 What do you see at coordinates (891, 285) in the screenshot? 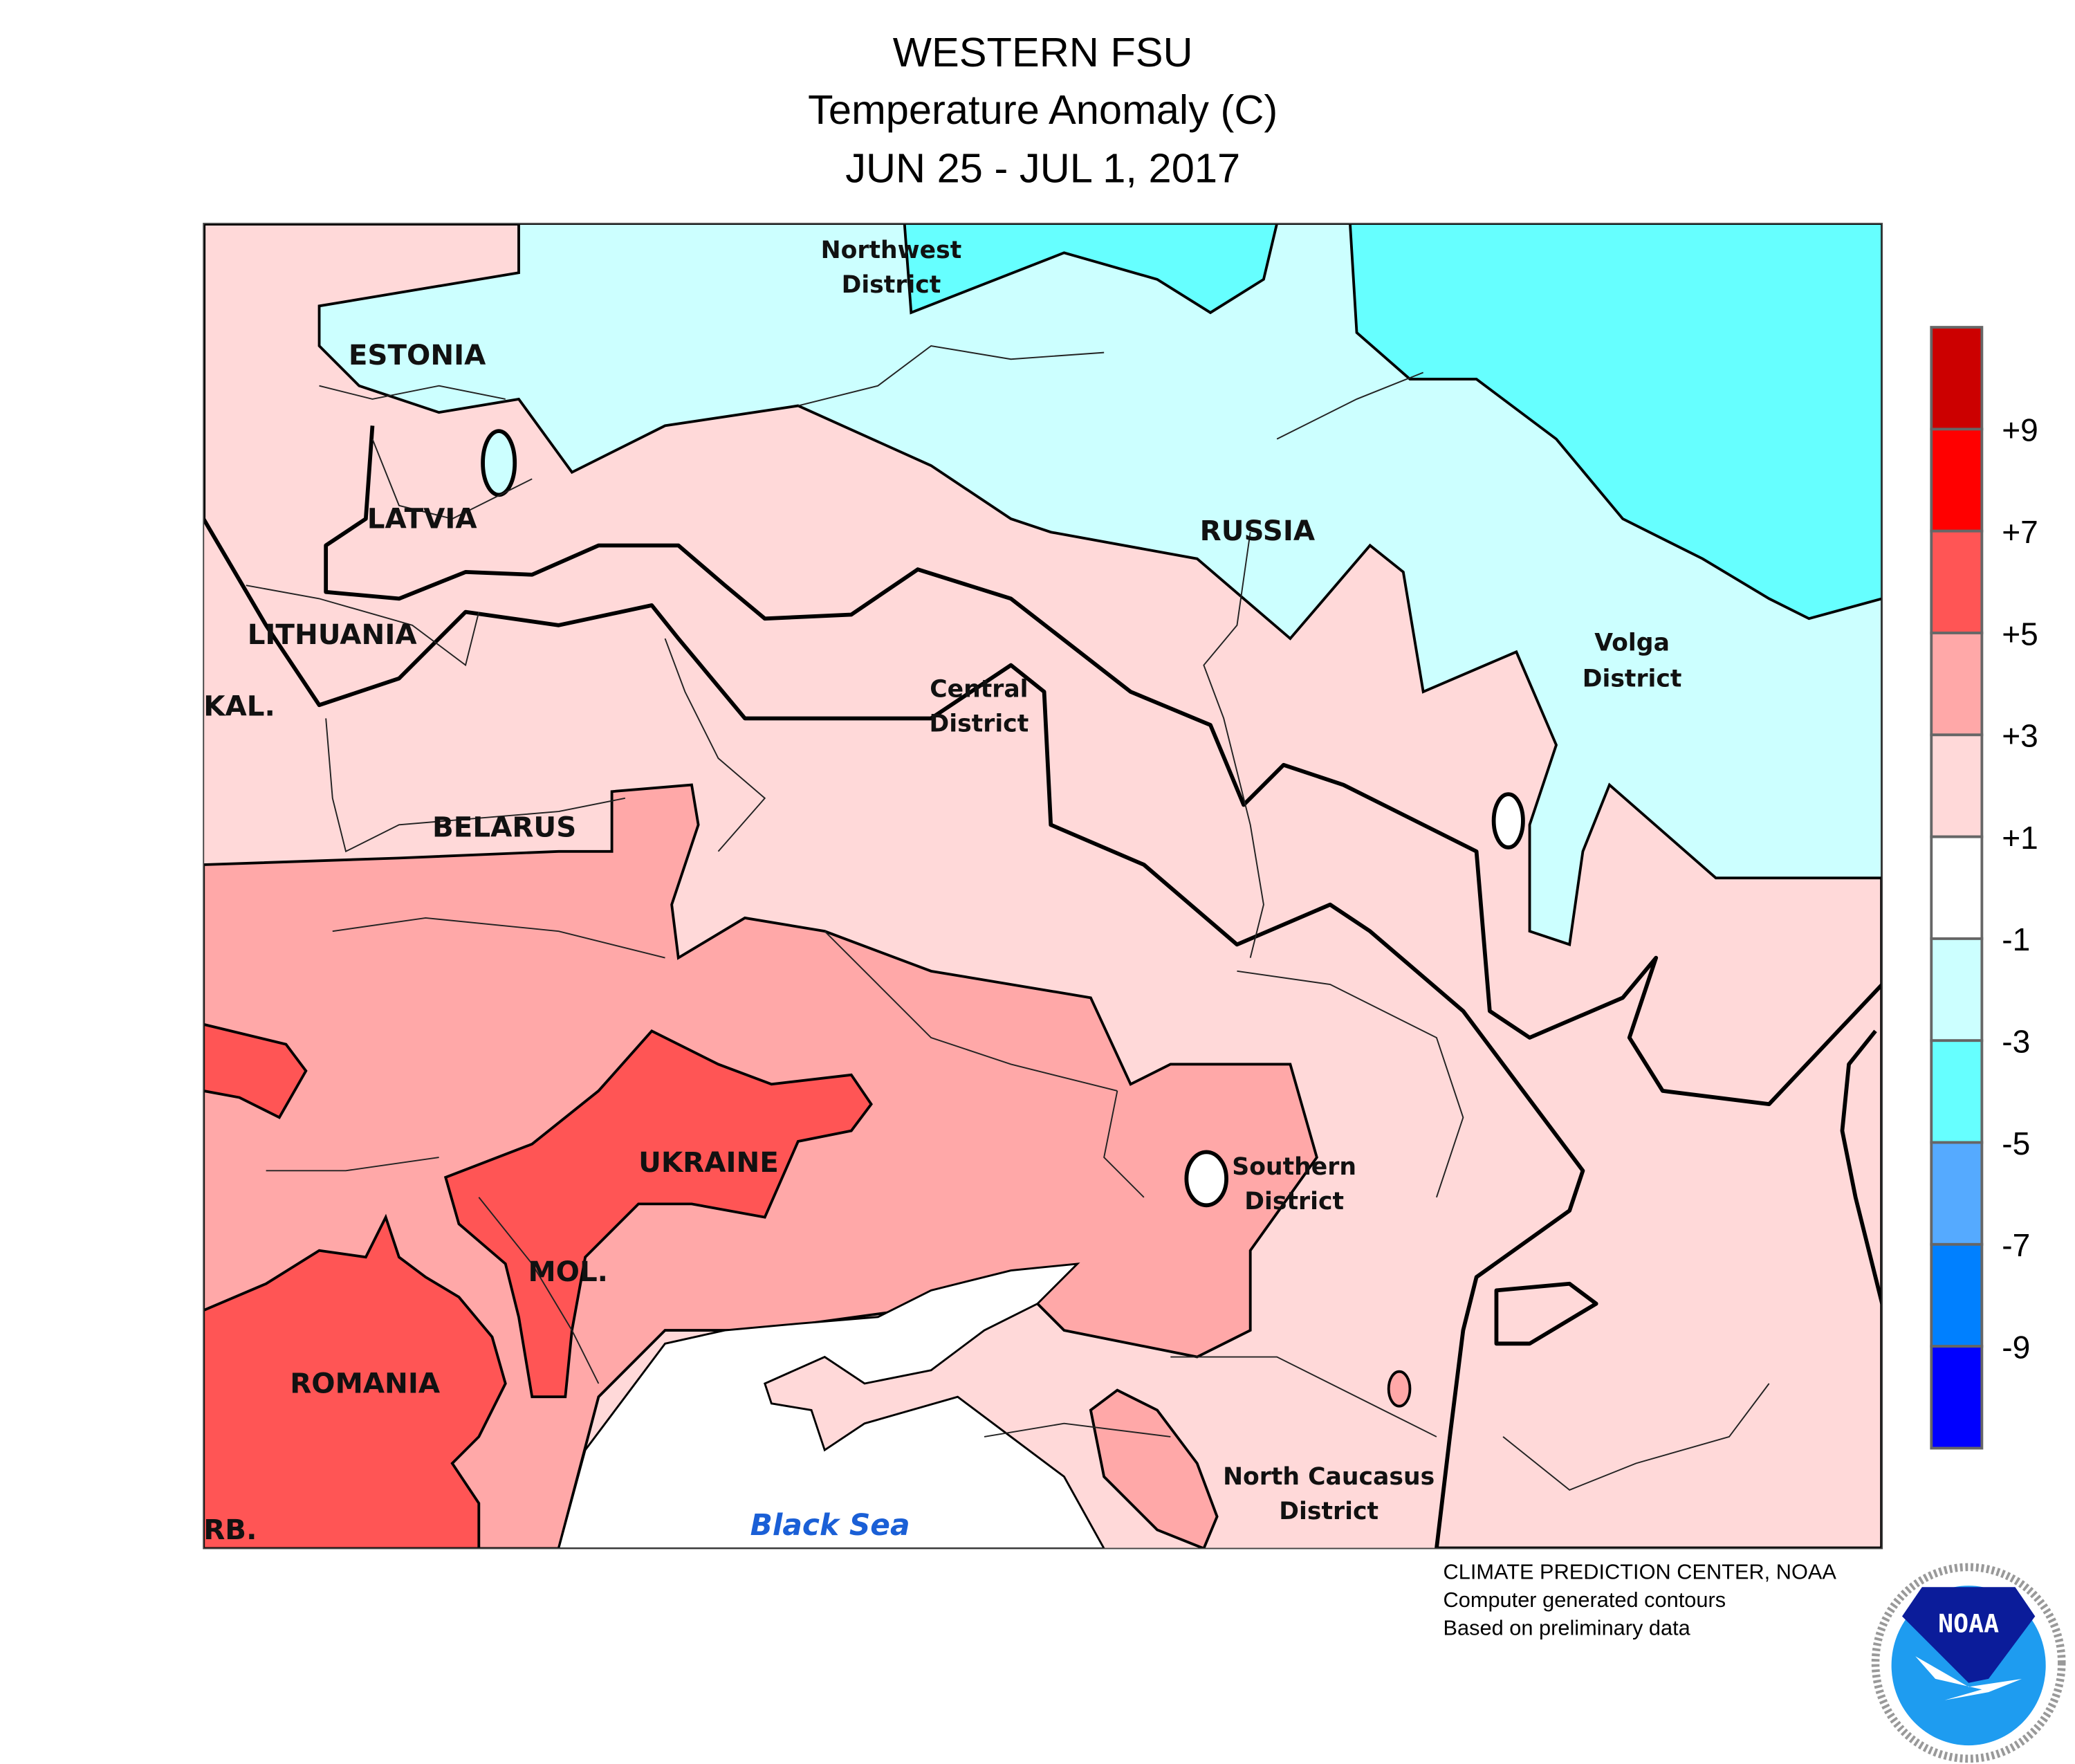
I see `label-northwest-district-2: District` at bounding box center [891, 285].